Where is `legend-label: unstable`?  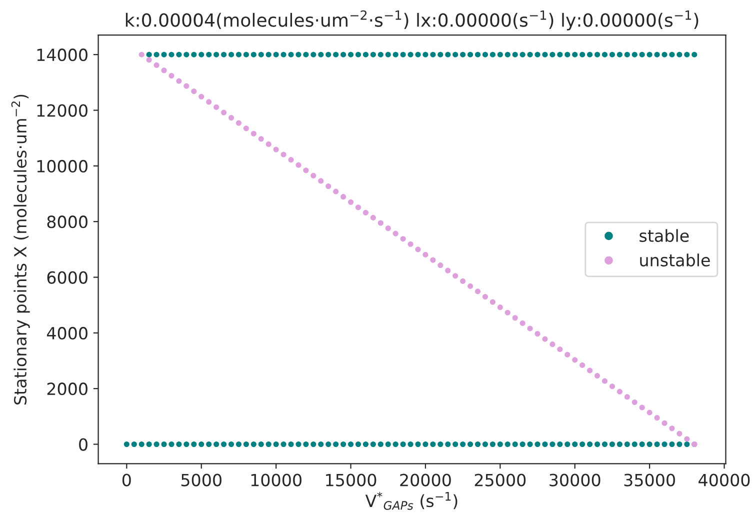 legend-label: unstable is located at coordinates (675, 260).